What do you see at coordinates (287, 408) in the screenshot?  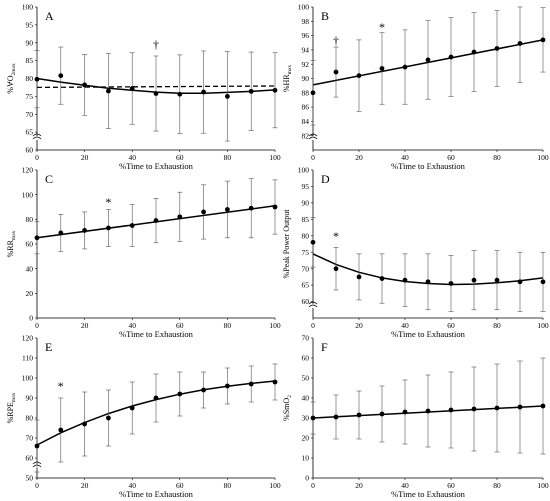 I see `y-axis-label: %SmO2` at bounding box center [287, 408].